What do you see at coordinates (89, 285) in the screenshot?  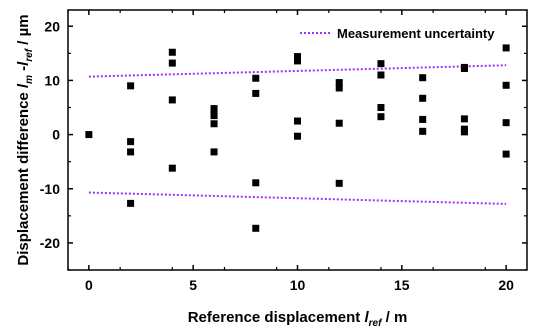 I see `x-tick-label: 0` at bounding box center [89, 285].